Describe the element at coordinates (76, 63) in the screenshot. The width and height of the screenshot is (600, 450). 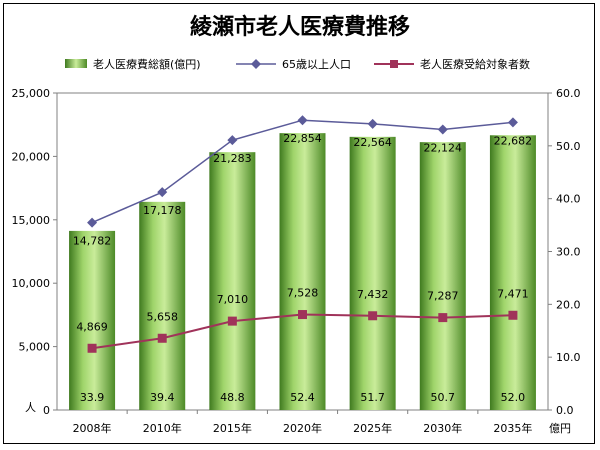
I see `legend-swatch-bar` at that location.